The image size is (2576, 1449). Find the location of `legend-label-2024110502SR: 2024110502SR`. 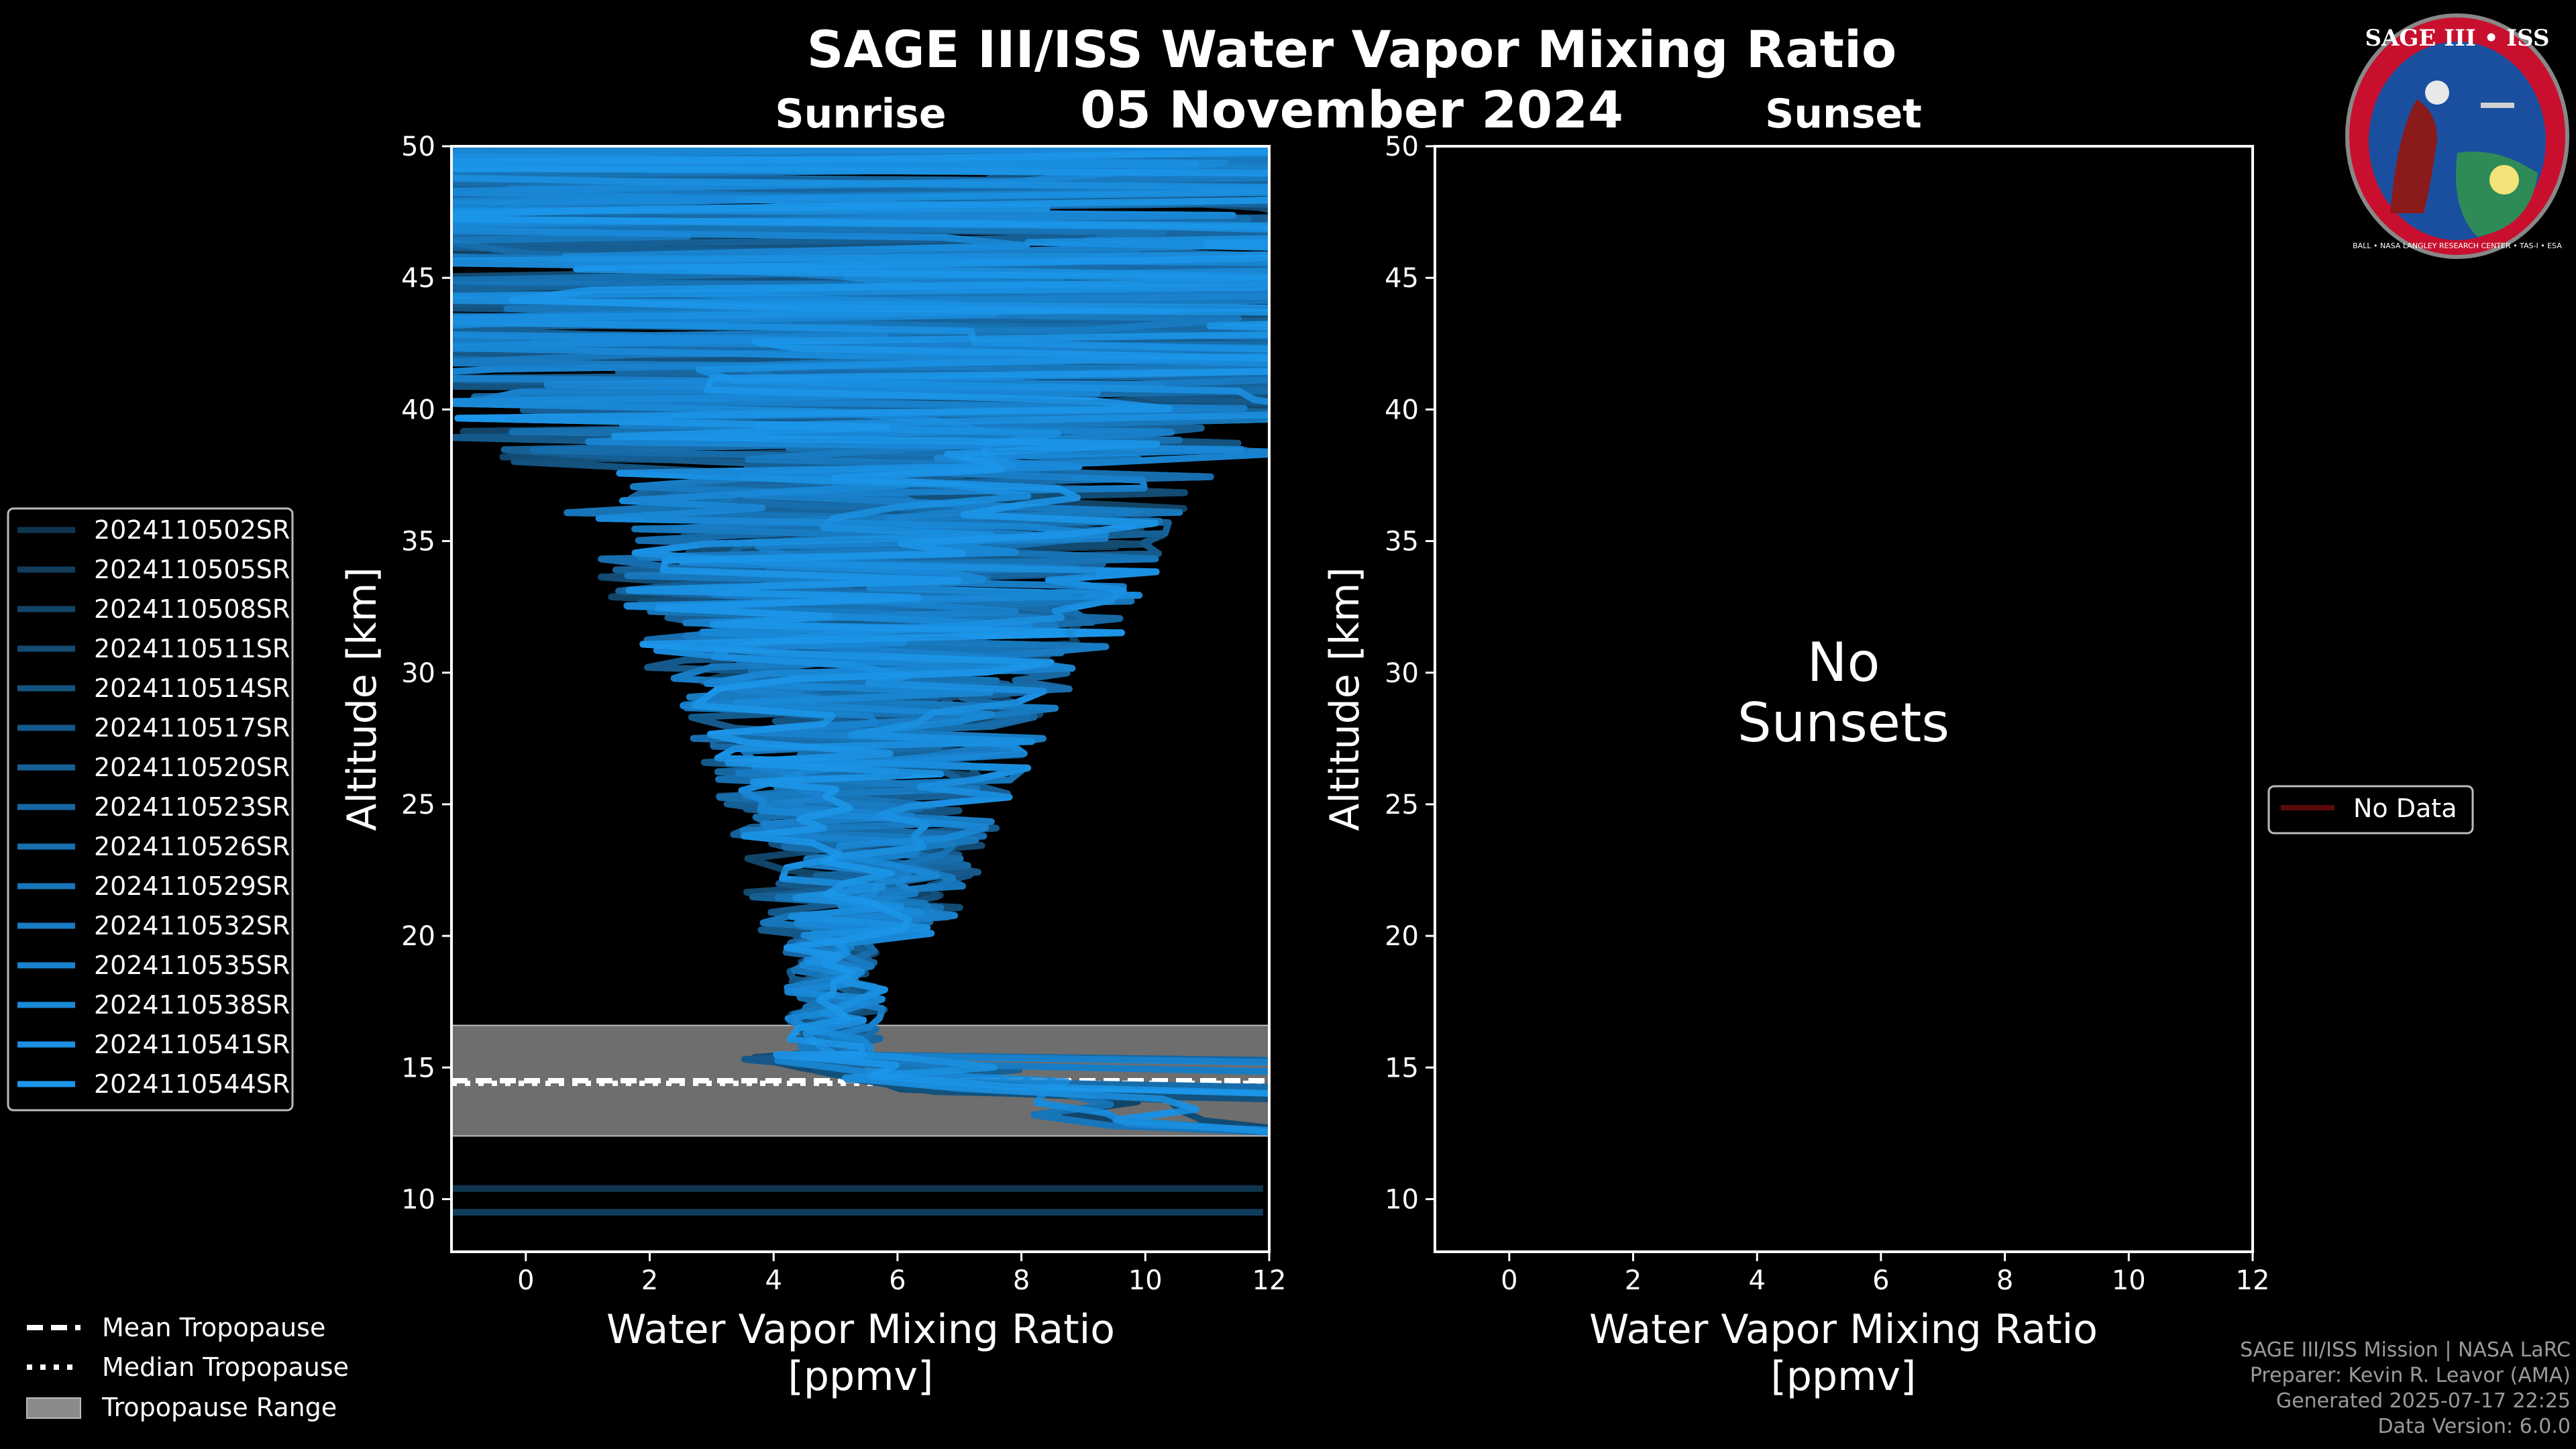

legend-label-2024110502SR: 2024110502SR is located at coordinates (192, 530).